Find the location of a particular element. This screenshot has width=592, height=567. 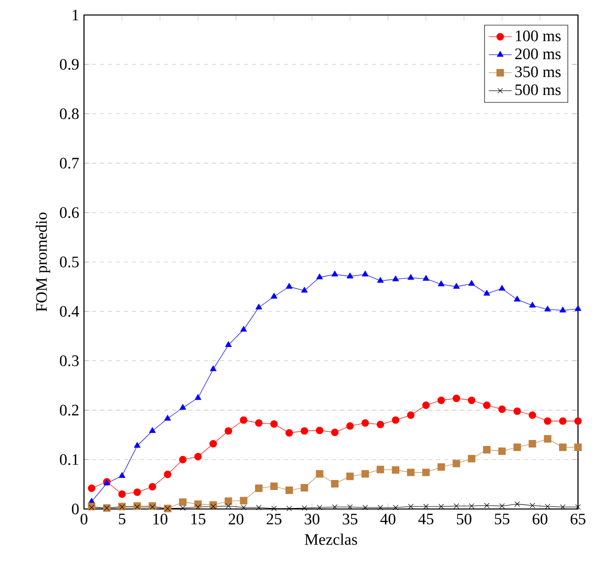

legend-label: 100 ms is located at coordinates (538, 36).